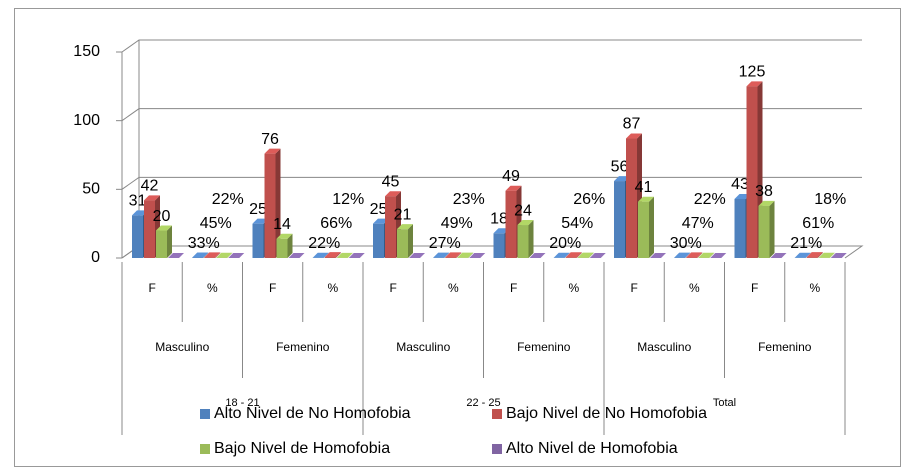 Image resolution: width=915 pixels, height=476 pixels. I want to click on data-label: 45%, so click(216, 223).